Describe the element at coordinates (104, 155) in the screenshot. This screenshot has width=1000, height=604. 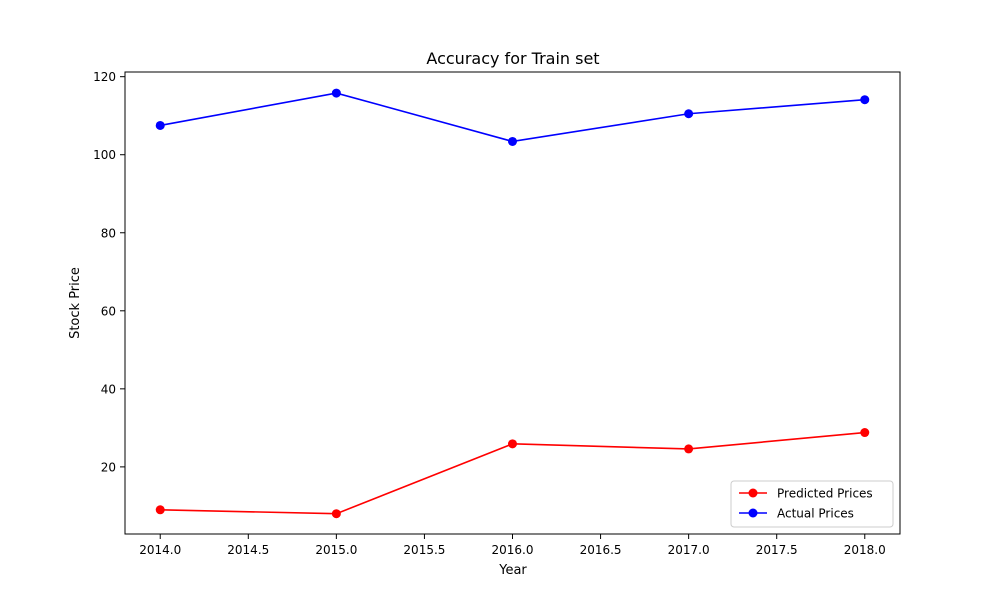
I see `y-tick-label: 100` at that location.